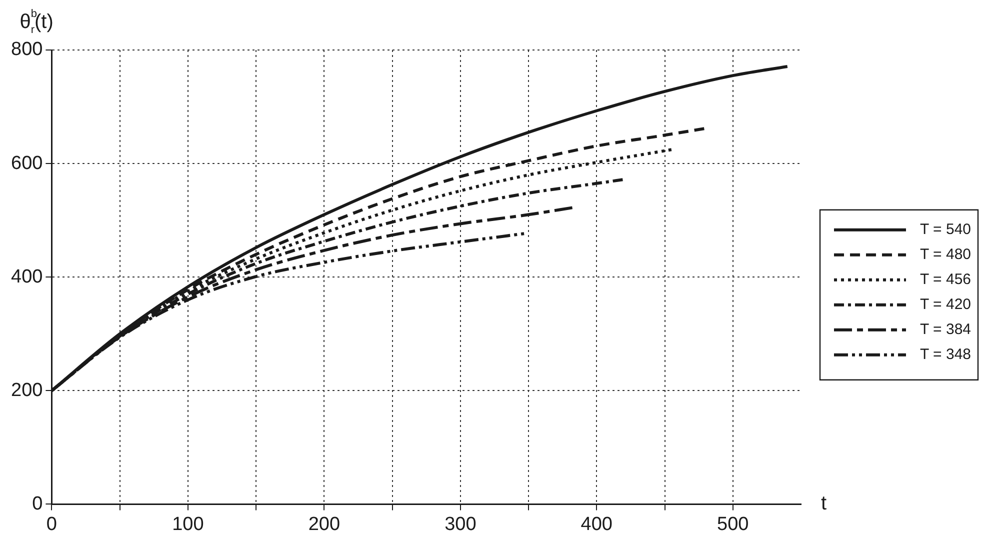 The image size is (981, 543). Describe the element at coordinates (27, 49) in the screenshot. I see `y-tick-label: 800` at that location.